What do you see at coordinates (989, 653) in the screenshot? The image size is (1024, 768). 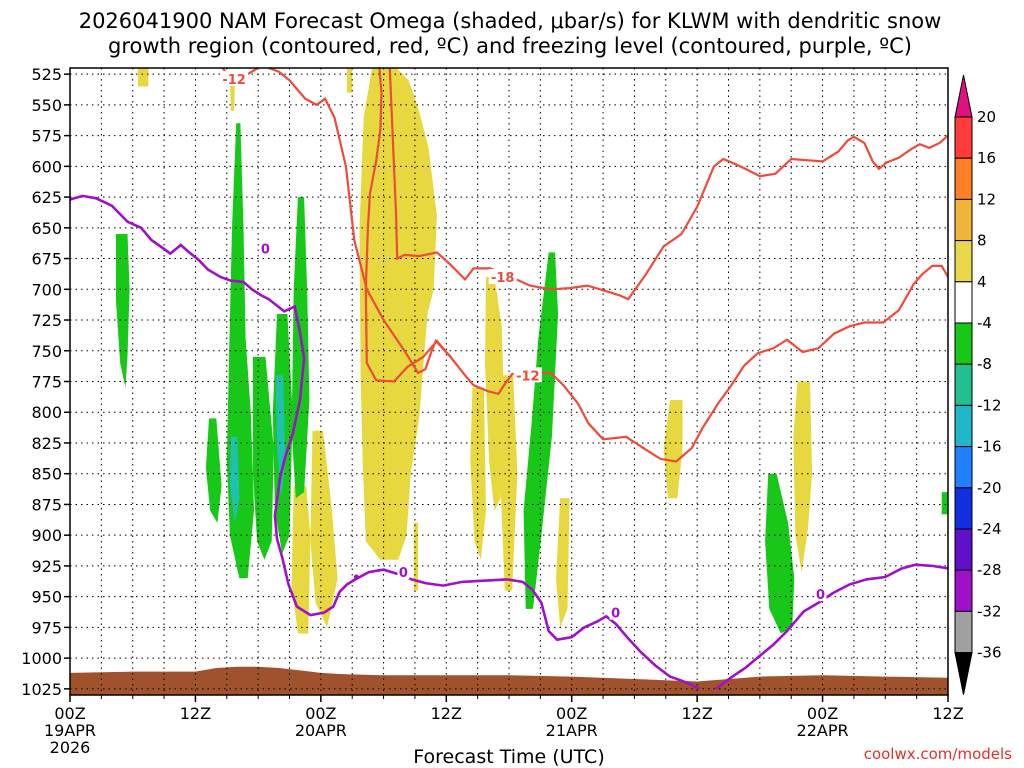 I see `colorbar-label-13: -36` at bounding box center [989, 653].